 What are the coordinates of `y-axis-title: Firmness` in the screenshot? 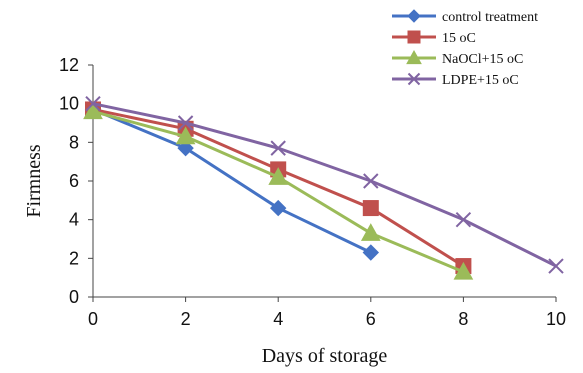 It's located at (34, 181).